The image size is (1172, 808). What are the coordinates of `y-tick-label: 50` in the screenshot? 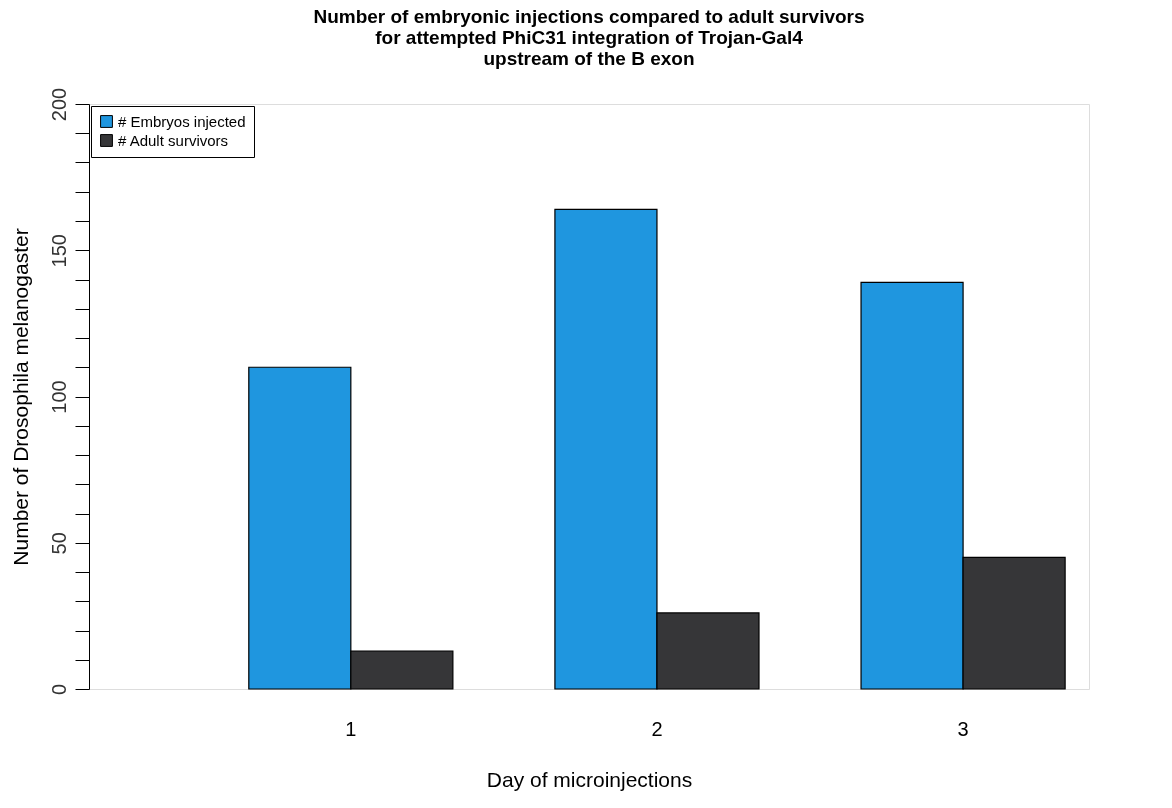 It's located at (58, 543).